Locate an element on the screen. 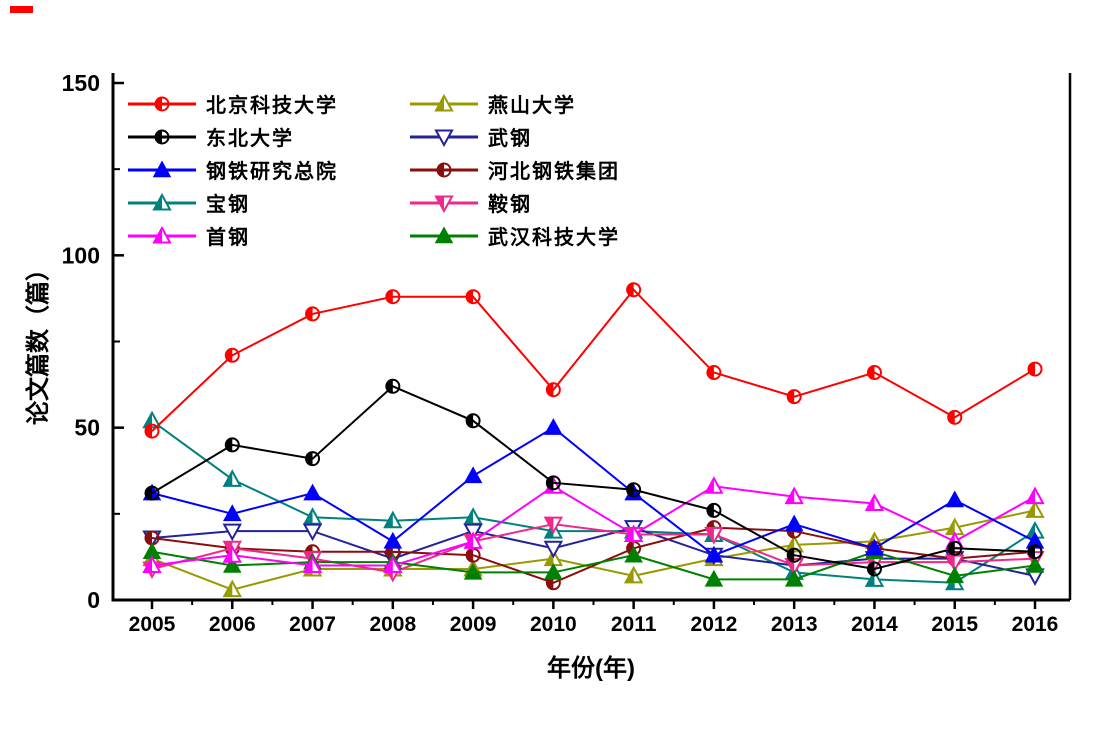 The image size is (1119, 746). data-point-ustb-2010 is located at coordinates (553, 390).